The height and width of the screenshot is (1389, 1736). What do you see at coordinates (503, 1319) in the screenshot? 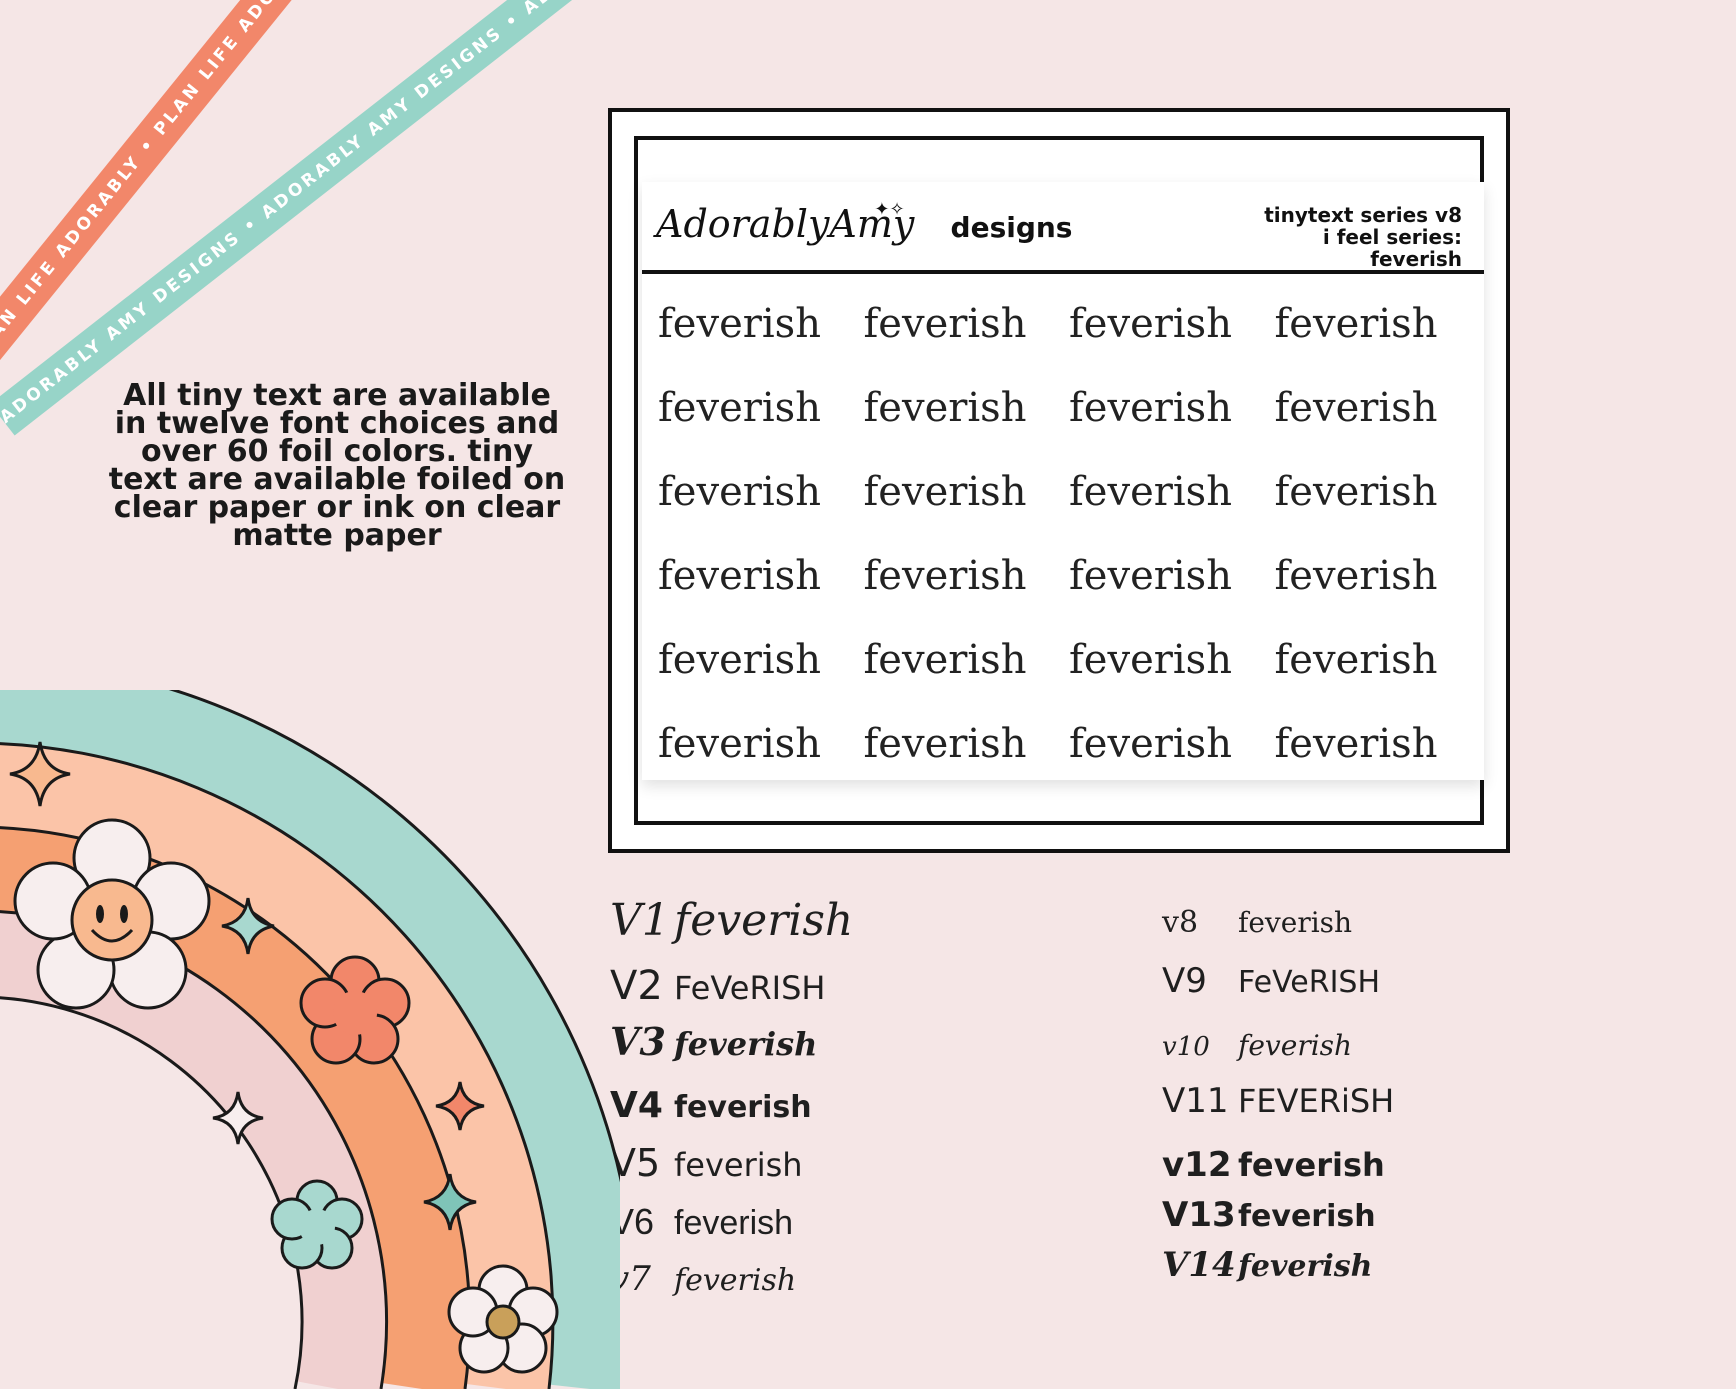
I see `small-daisy-icon` at bounding box center [503, 1319].